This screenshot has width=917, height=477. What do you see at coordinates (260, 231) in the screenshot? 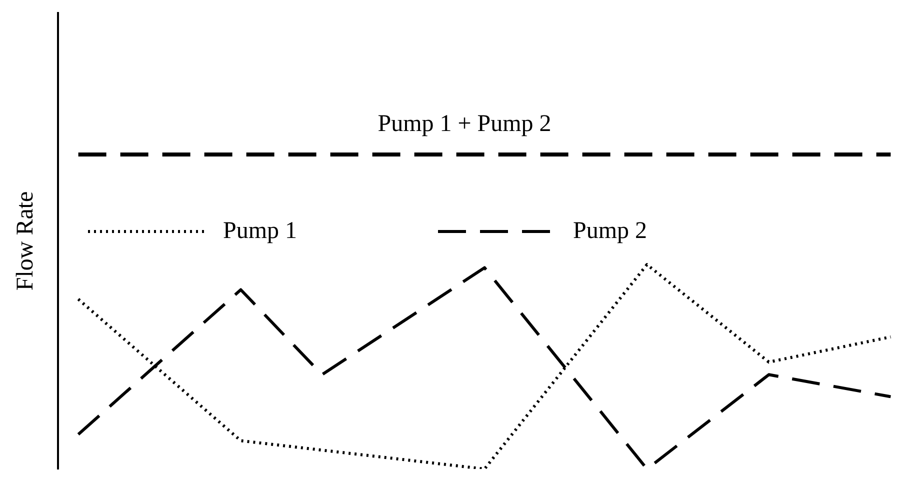
I see `legend-label: Pump 1` at bounding box center [260, 231].